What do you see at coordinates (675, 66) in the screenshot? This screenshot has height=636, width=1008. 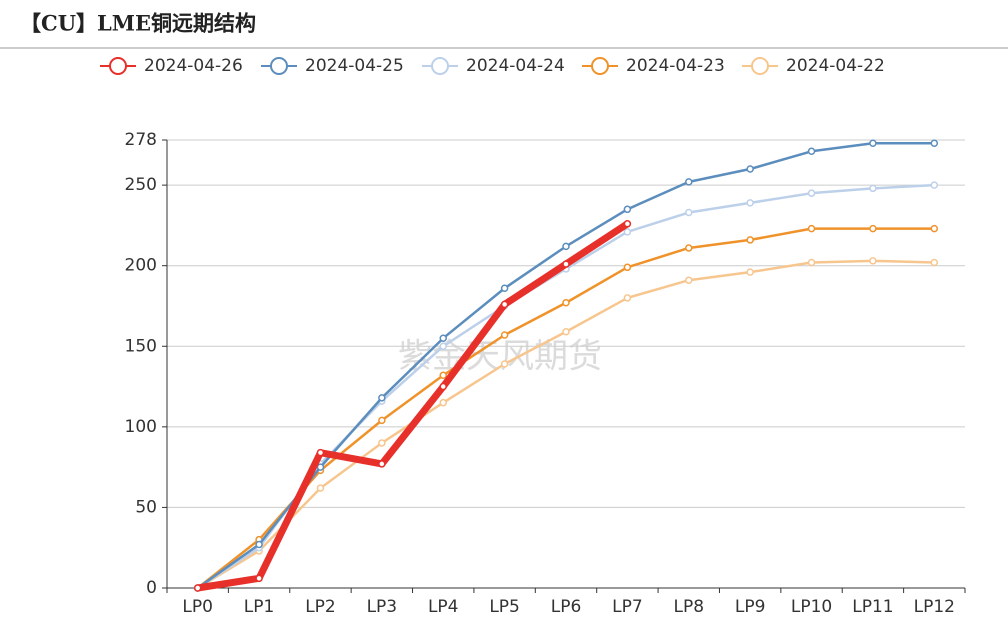 I see `legend-label: 2024-04-23` at bounding box center [675, 66].